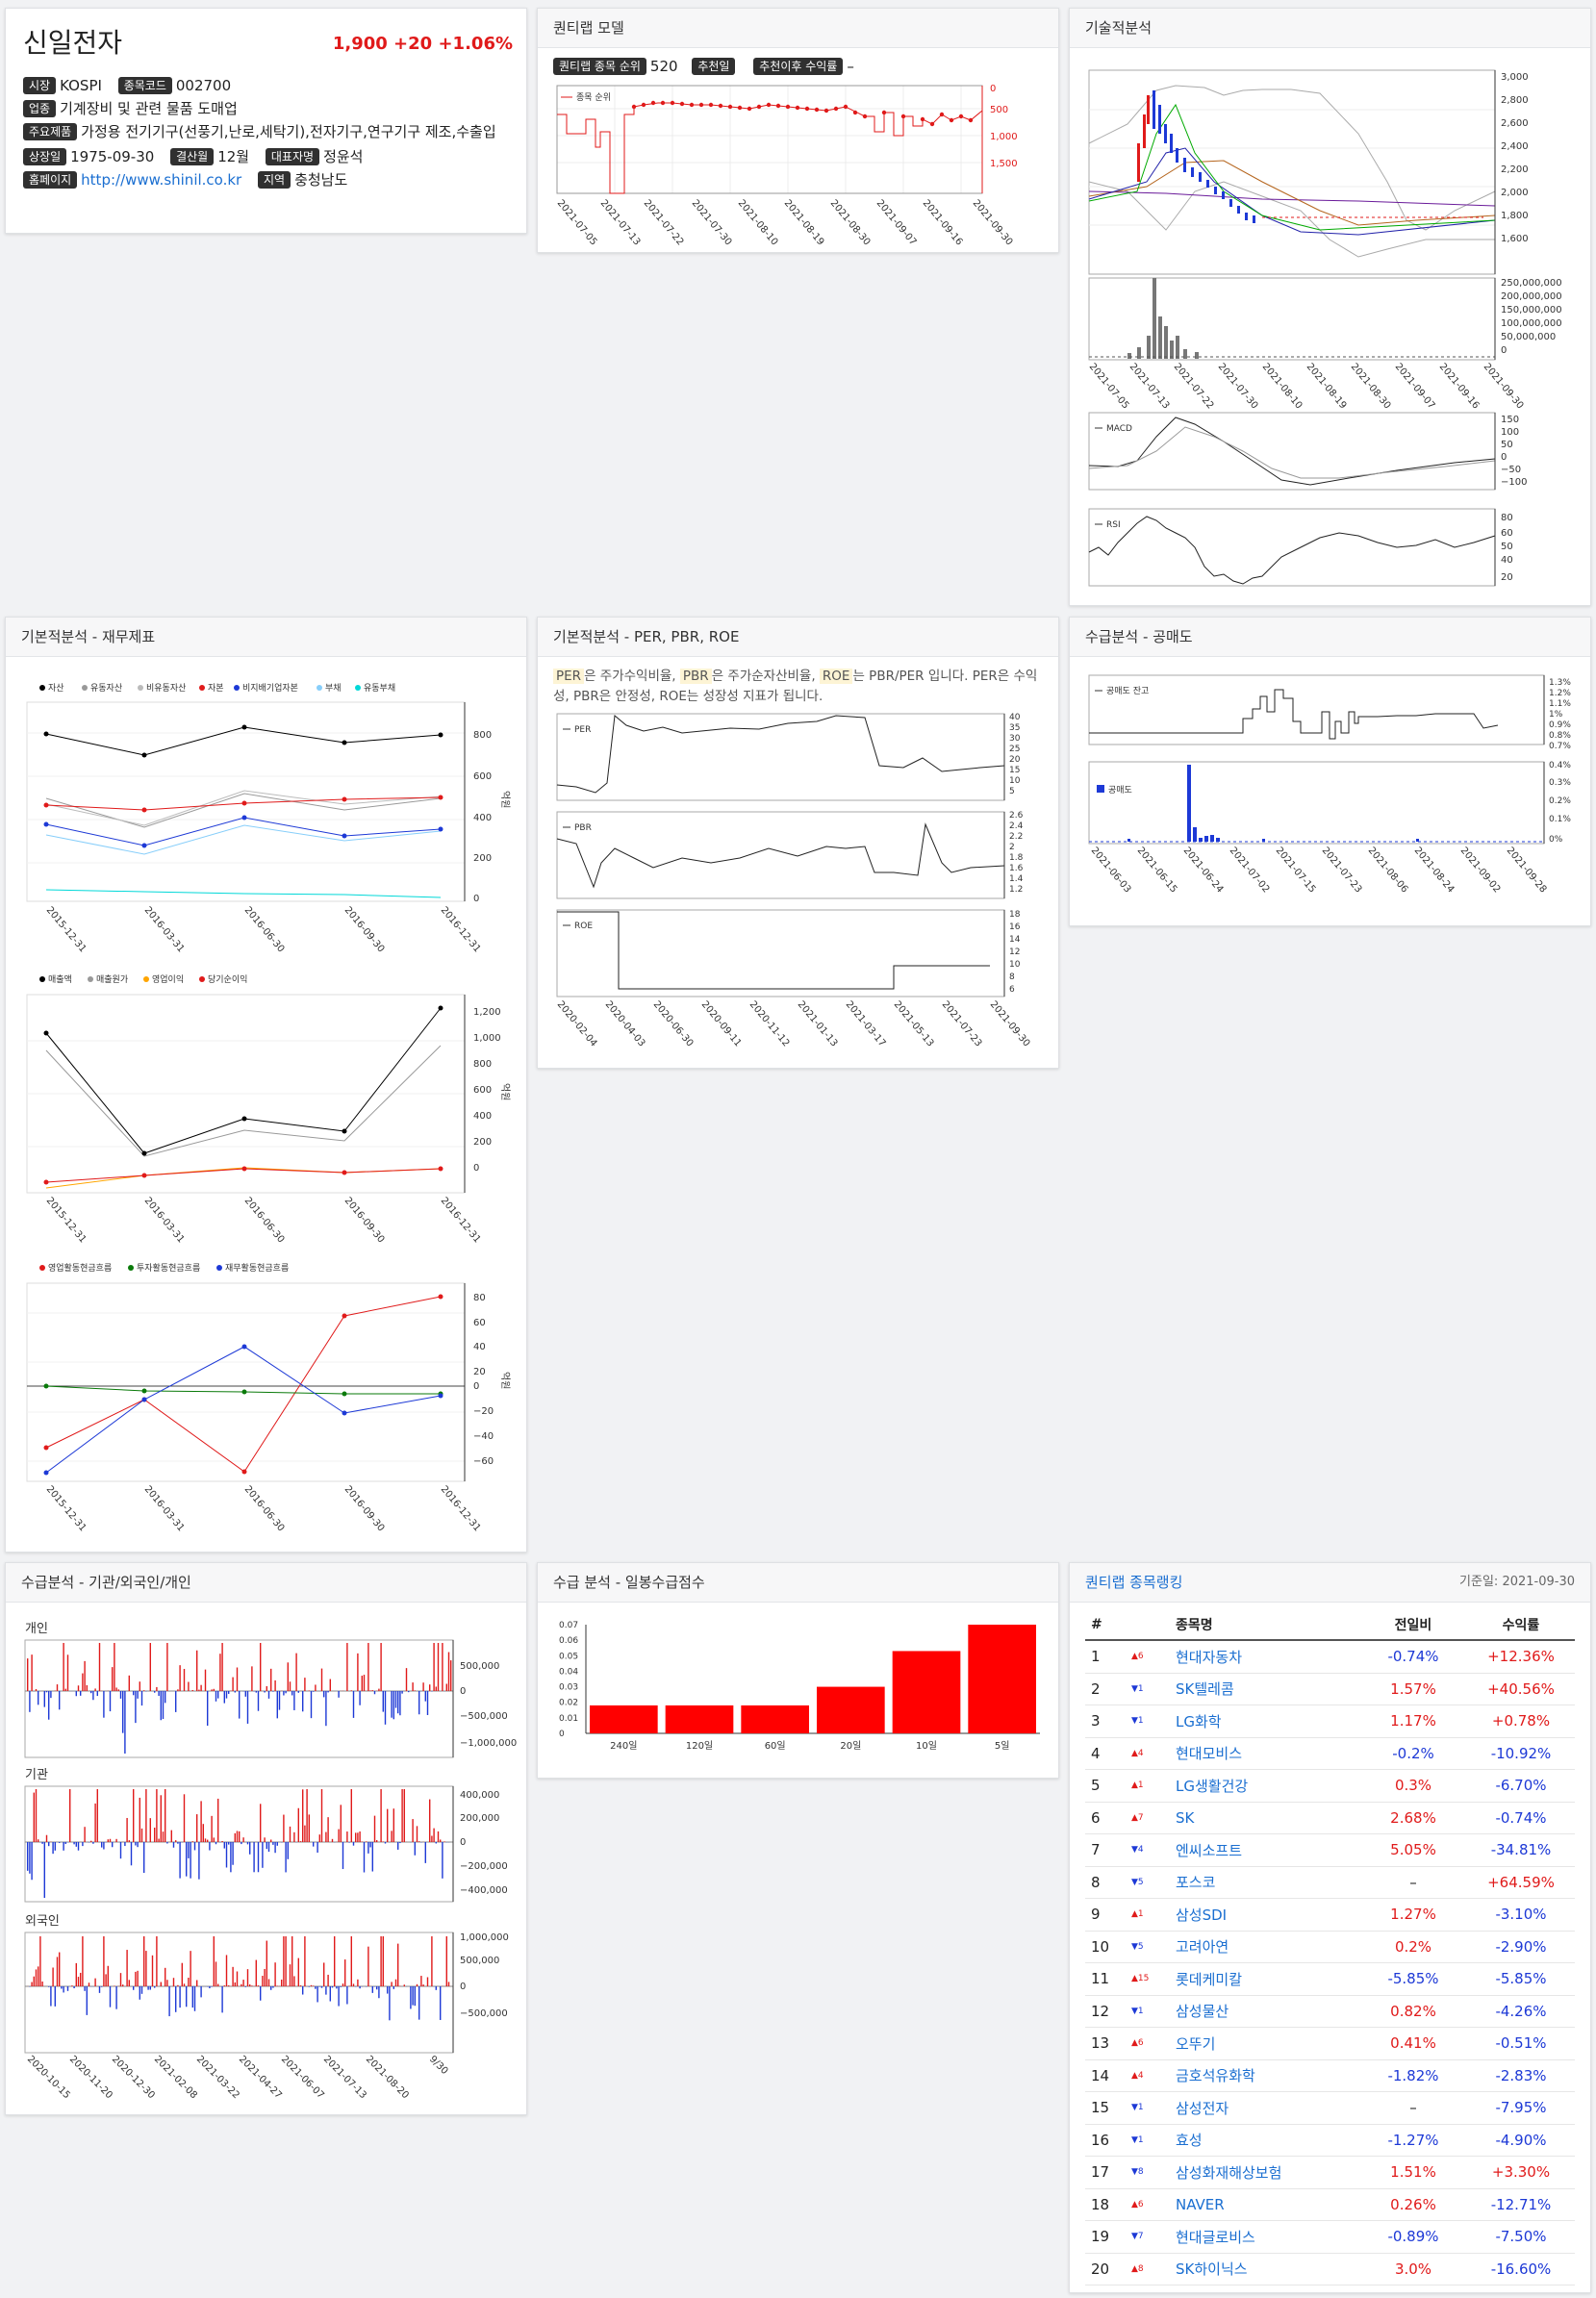 This screenshot has width=1596, height=2298. Describe the element at coordinates (1113, 525) in the screenshot. I see `rsi-label: RSI` at that location.